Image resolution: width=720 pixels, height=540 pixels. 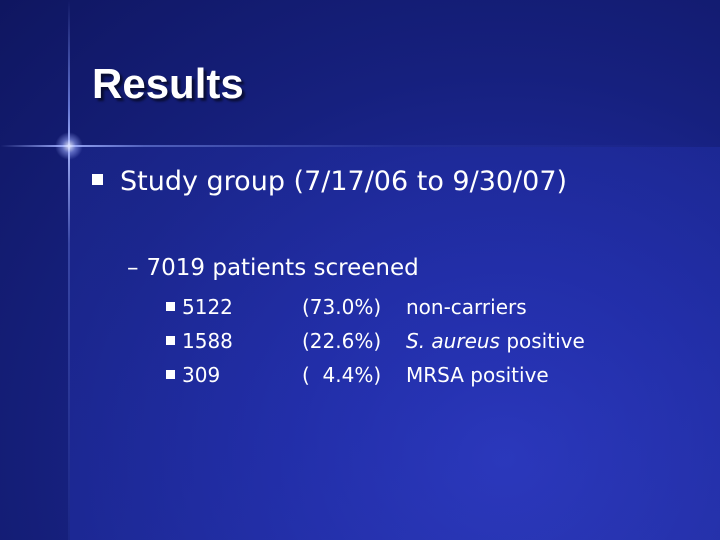 I want to click on row-description-text: positive, so click(x=542, y=341).